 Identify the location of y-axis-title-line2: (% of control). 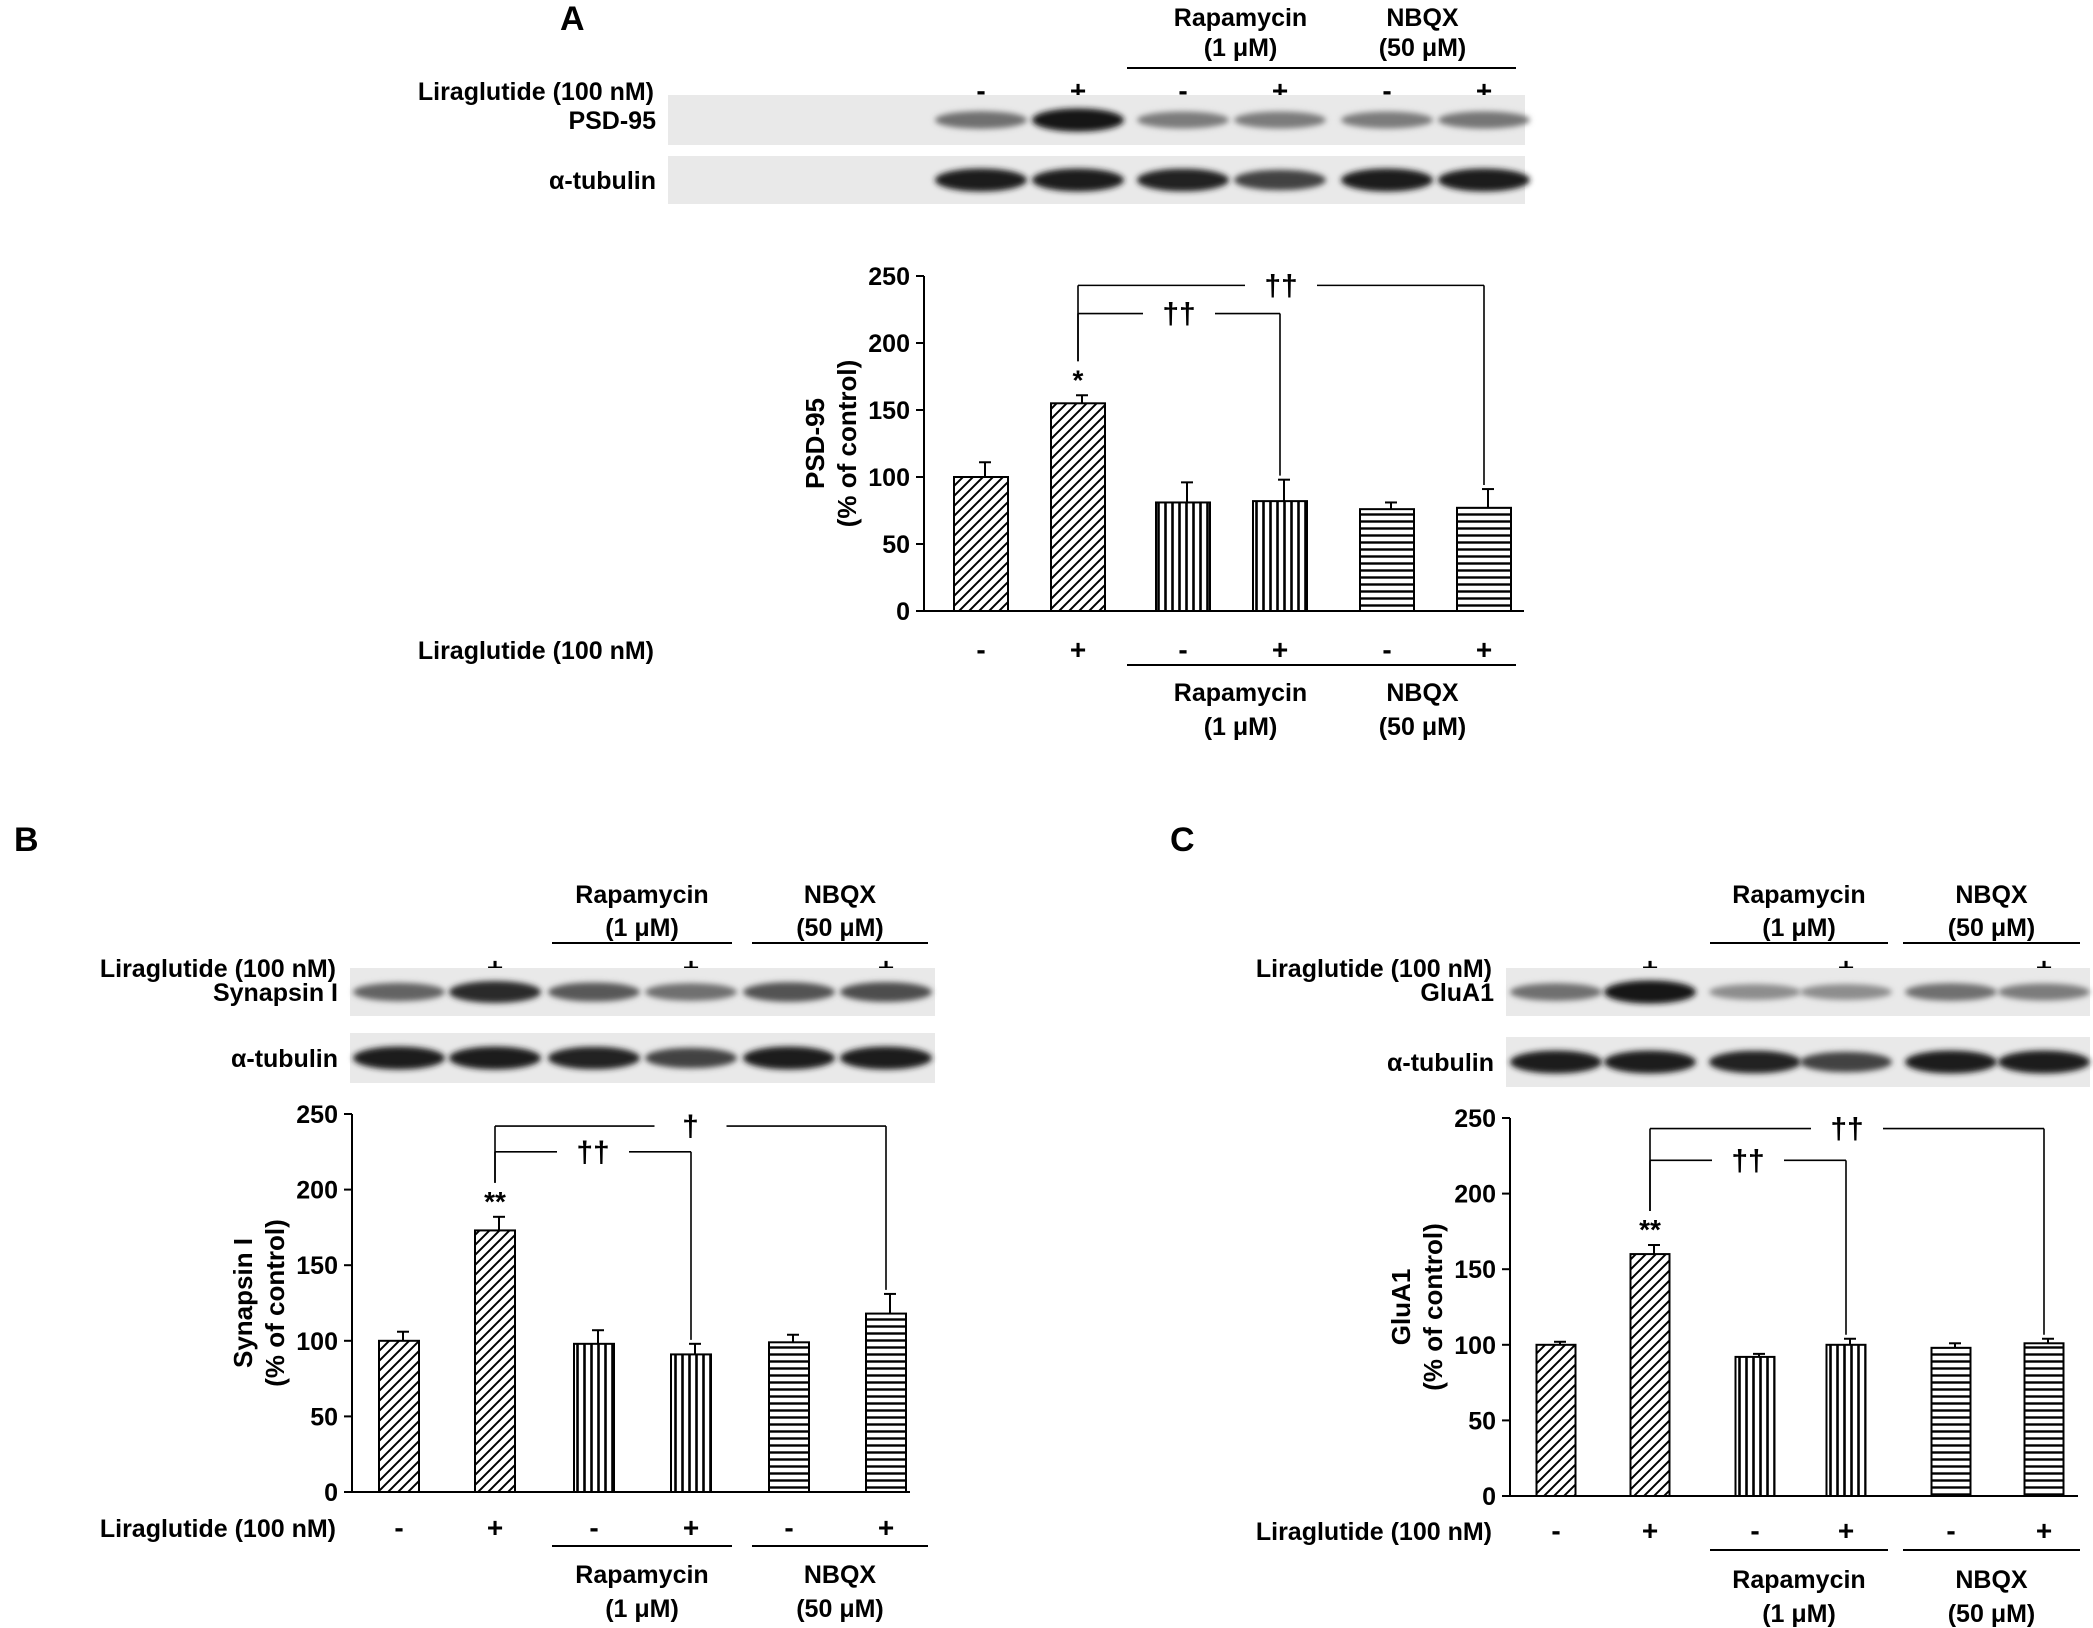
(1433, 1307).